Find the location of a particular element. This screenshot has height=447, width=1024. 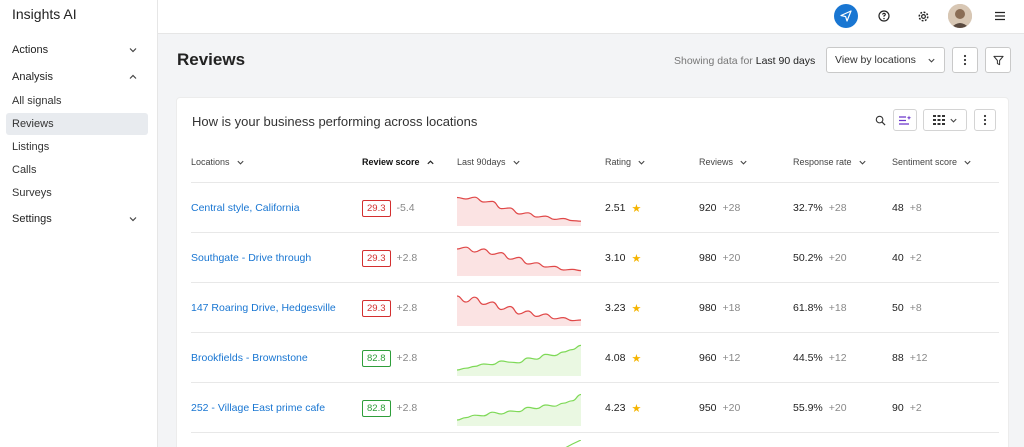

gear-icon is located at coordinates (923, 16).